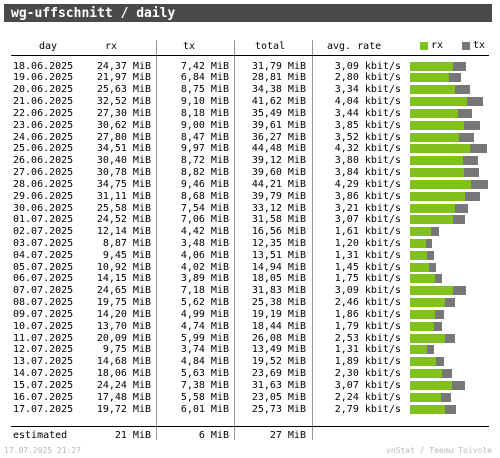  I want to click on row-rate: 3,07 kbit/s, so click(367, 220).